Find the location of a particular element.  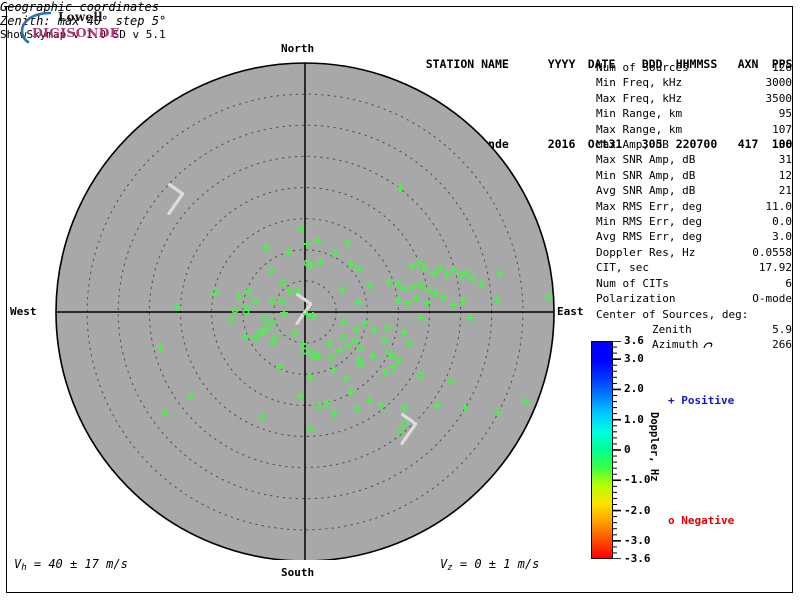

cardinal-label-west: West is located at coordinates (23, 311).